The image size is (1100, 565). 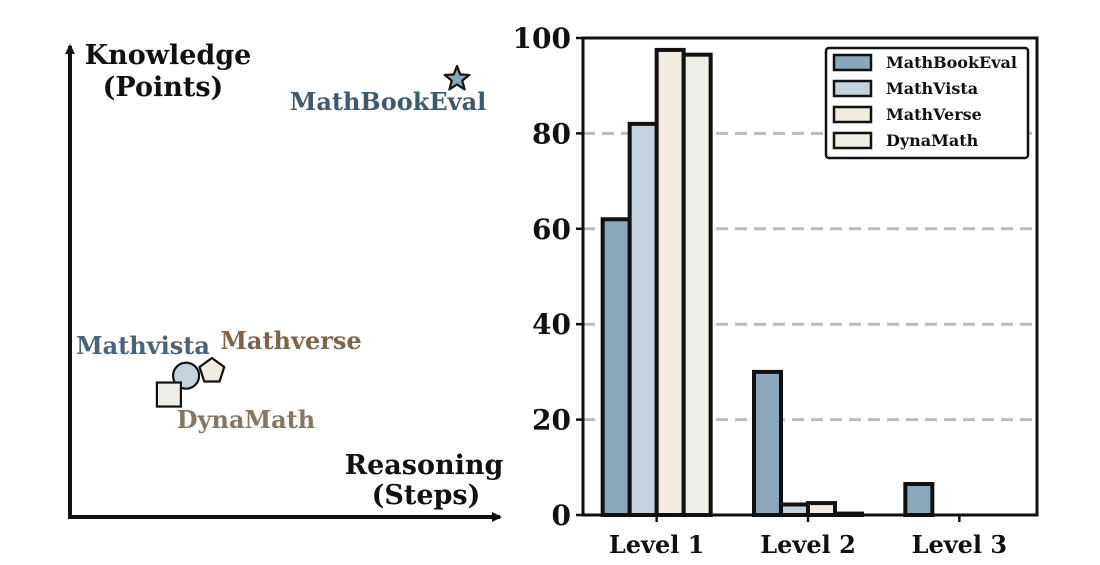 I want to click on x-axis-label-line1: Reasoning, so click(x=424, y=465).